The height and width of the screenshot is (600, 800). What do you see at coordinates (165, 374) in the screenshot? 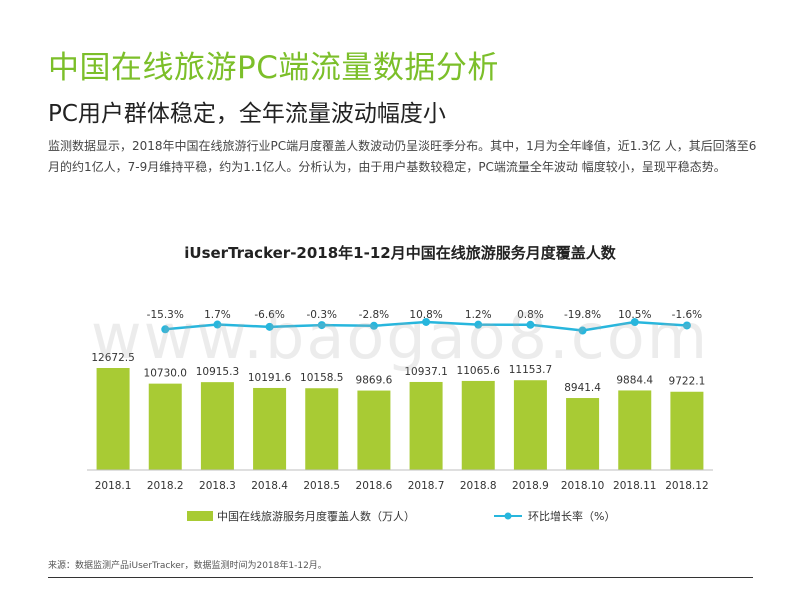
I see `bar-value-label: 10730.0` at bounding box center [165, 374].